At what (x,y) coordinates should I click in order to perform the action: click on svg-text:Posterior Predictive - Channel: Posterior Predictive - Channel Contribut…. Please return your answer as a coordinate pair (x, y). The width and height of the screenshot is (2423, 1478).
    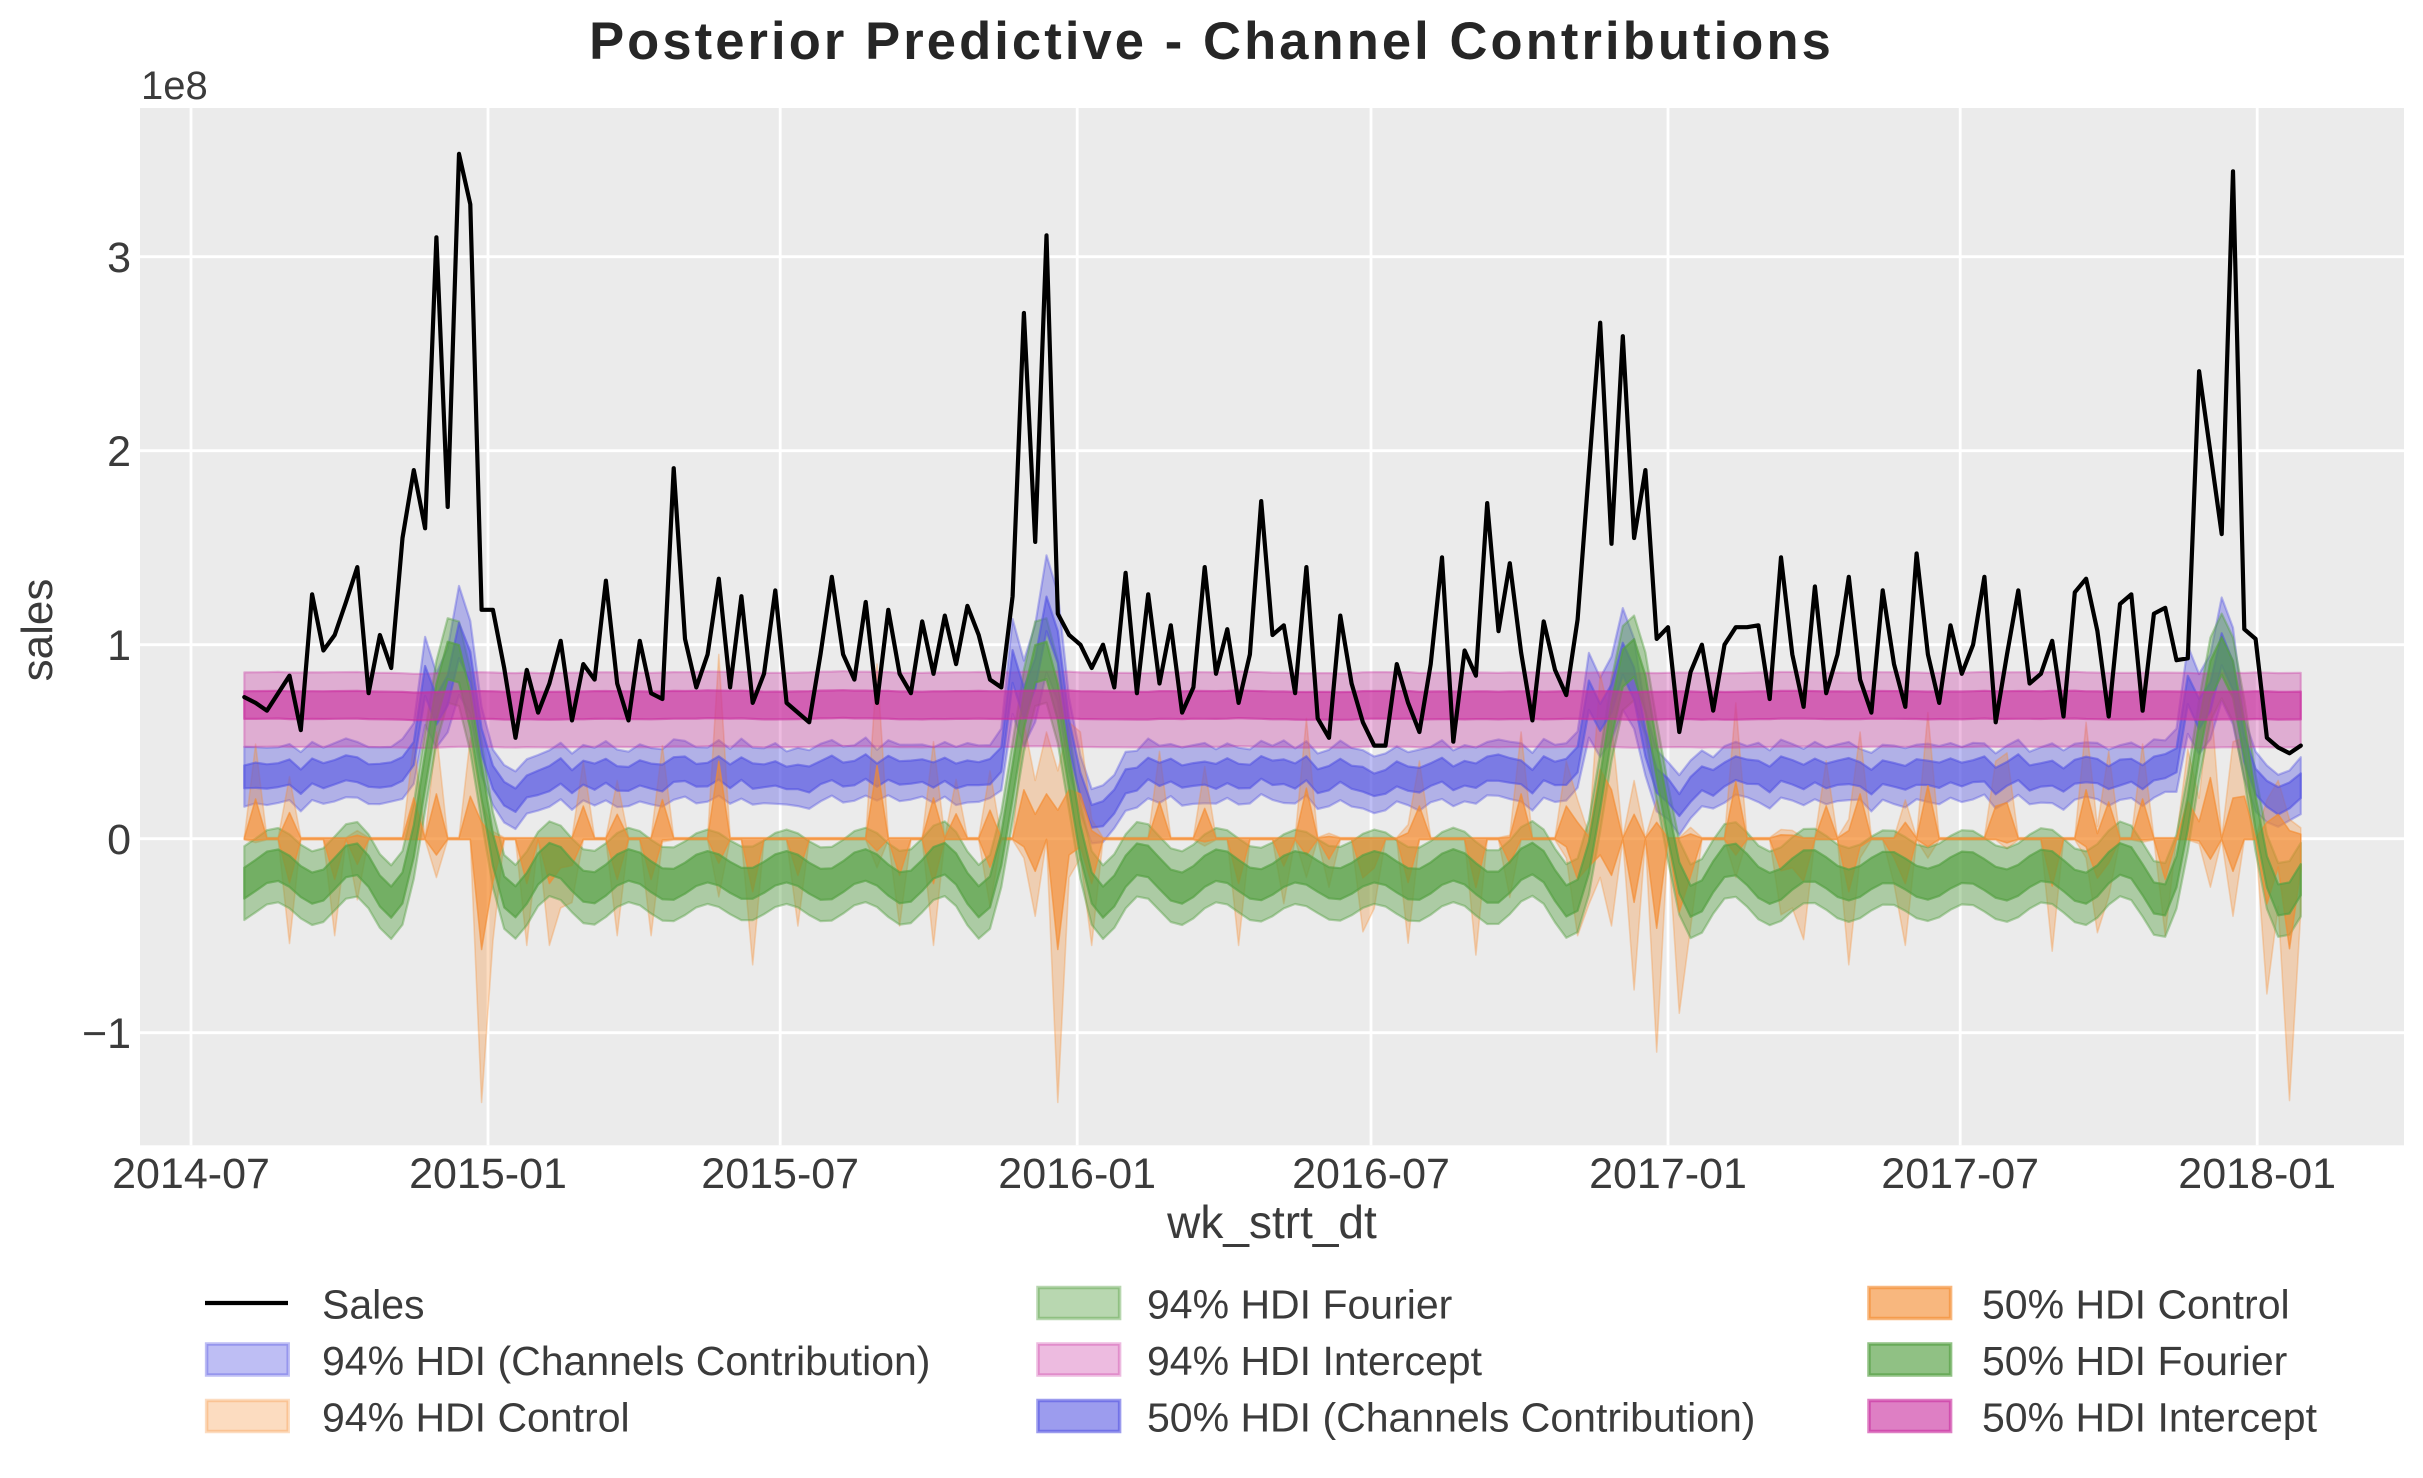
    Looking at the image, I should click on (1211, 41).